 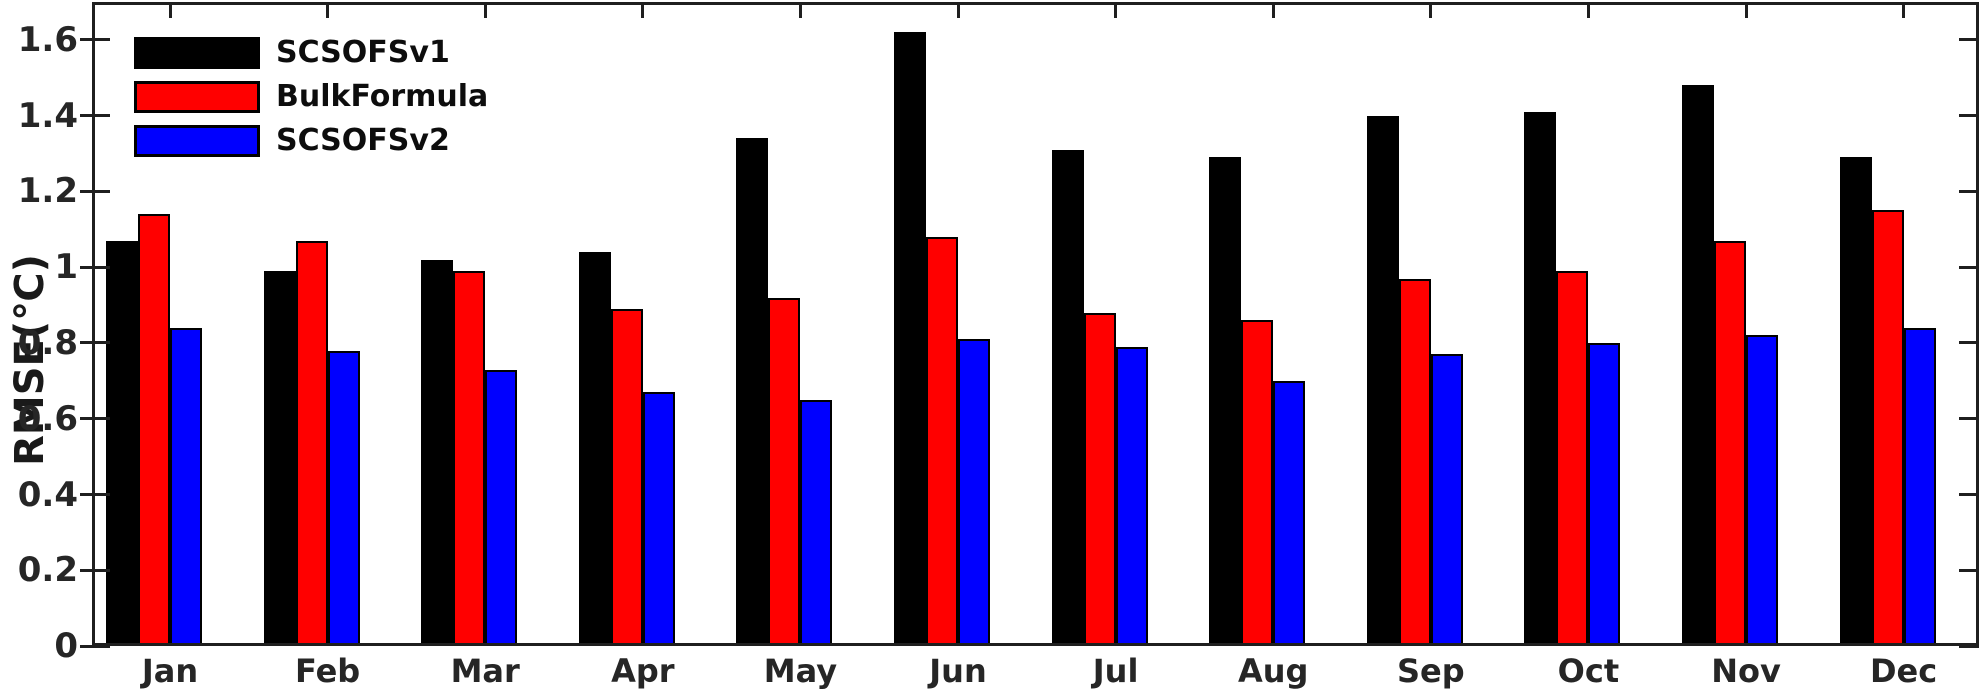 I want to click on bar-scsofsv2-aug, so click(x=1289, y=513).